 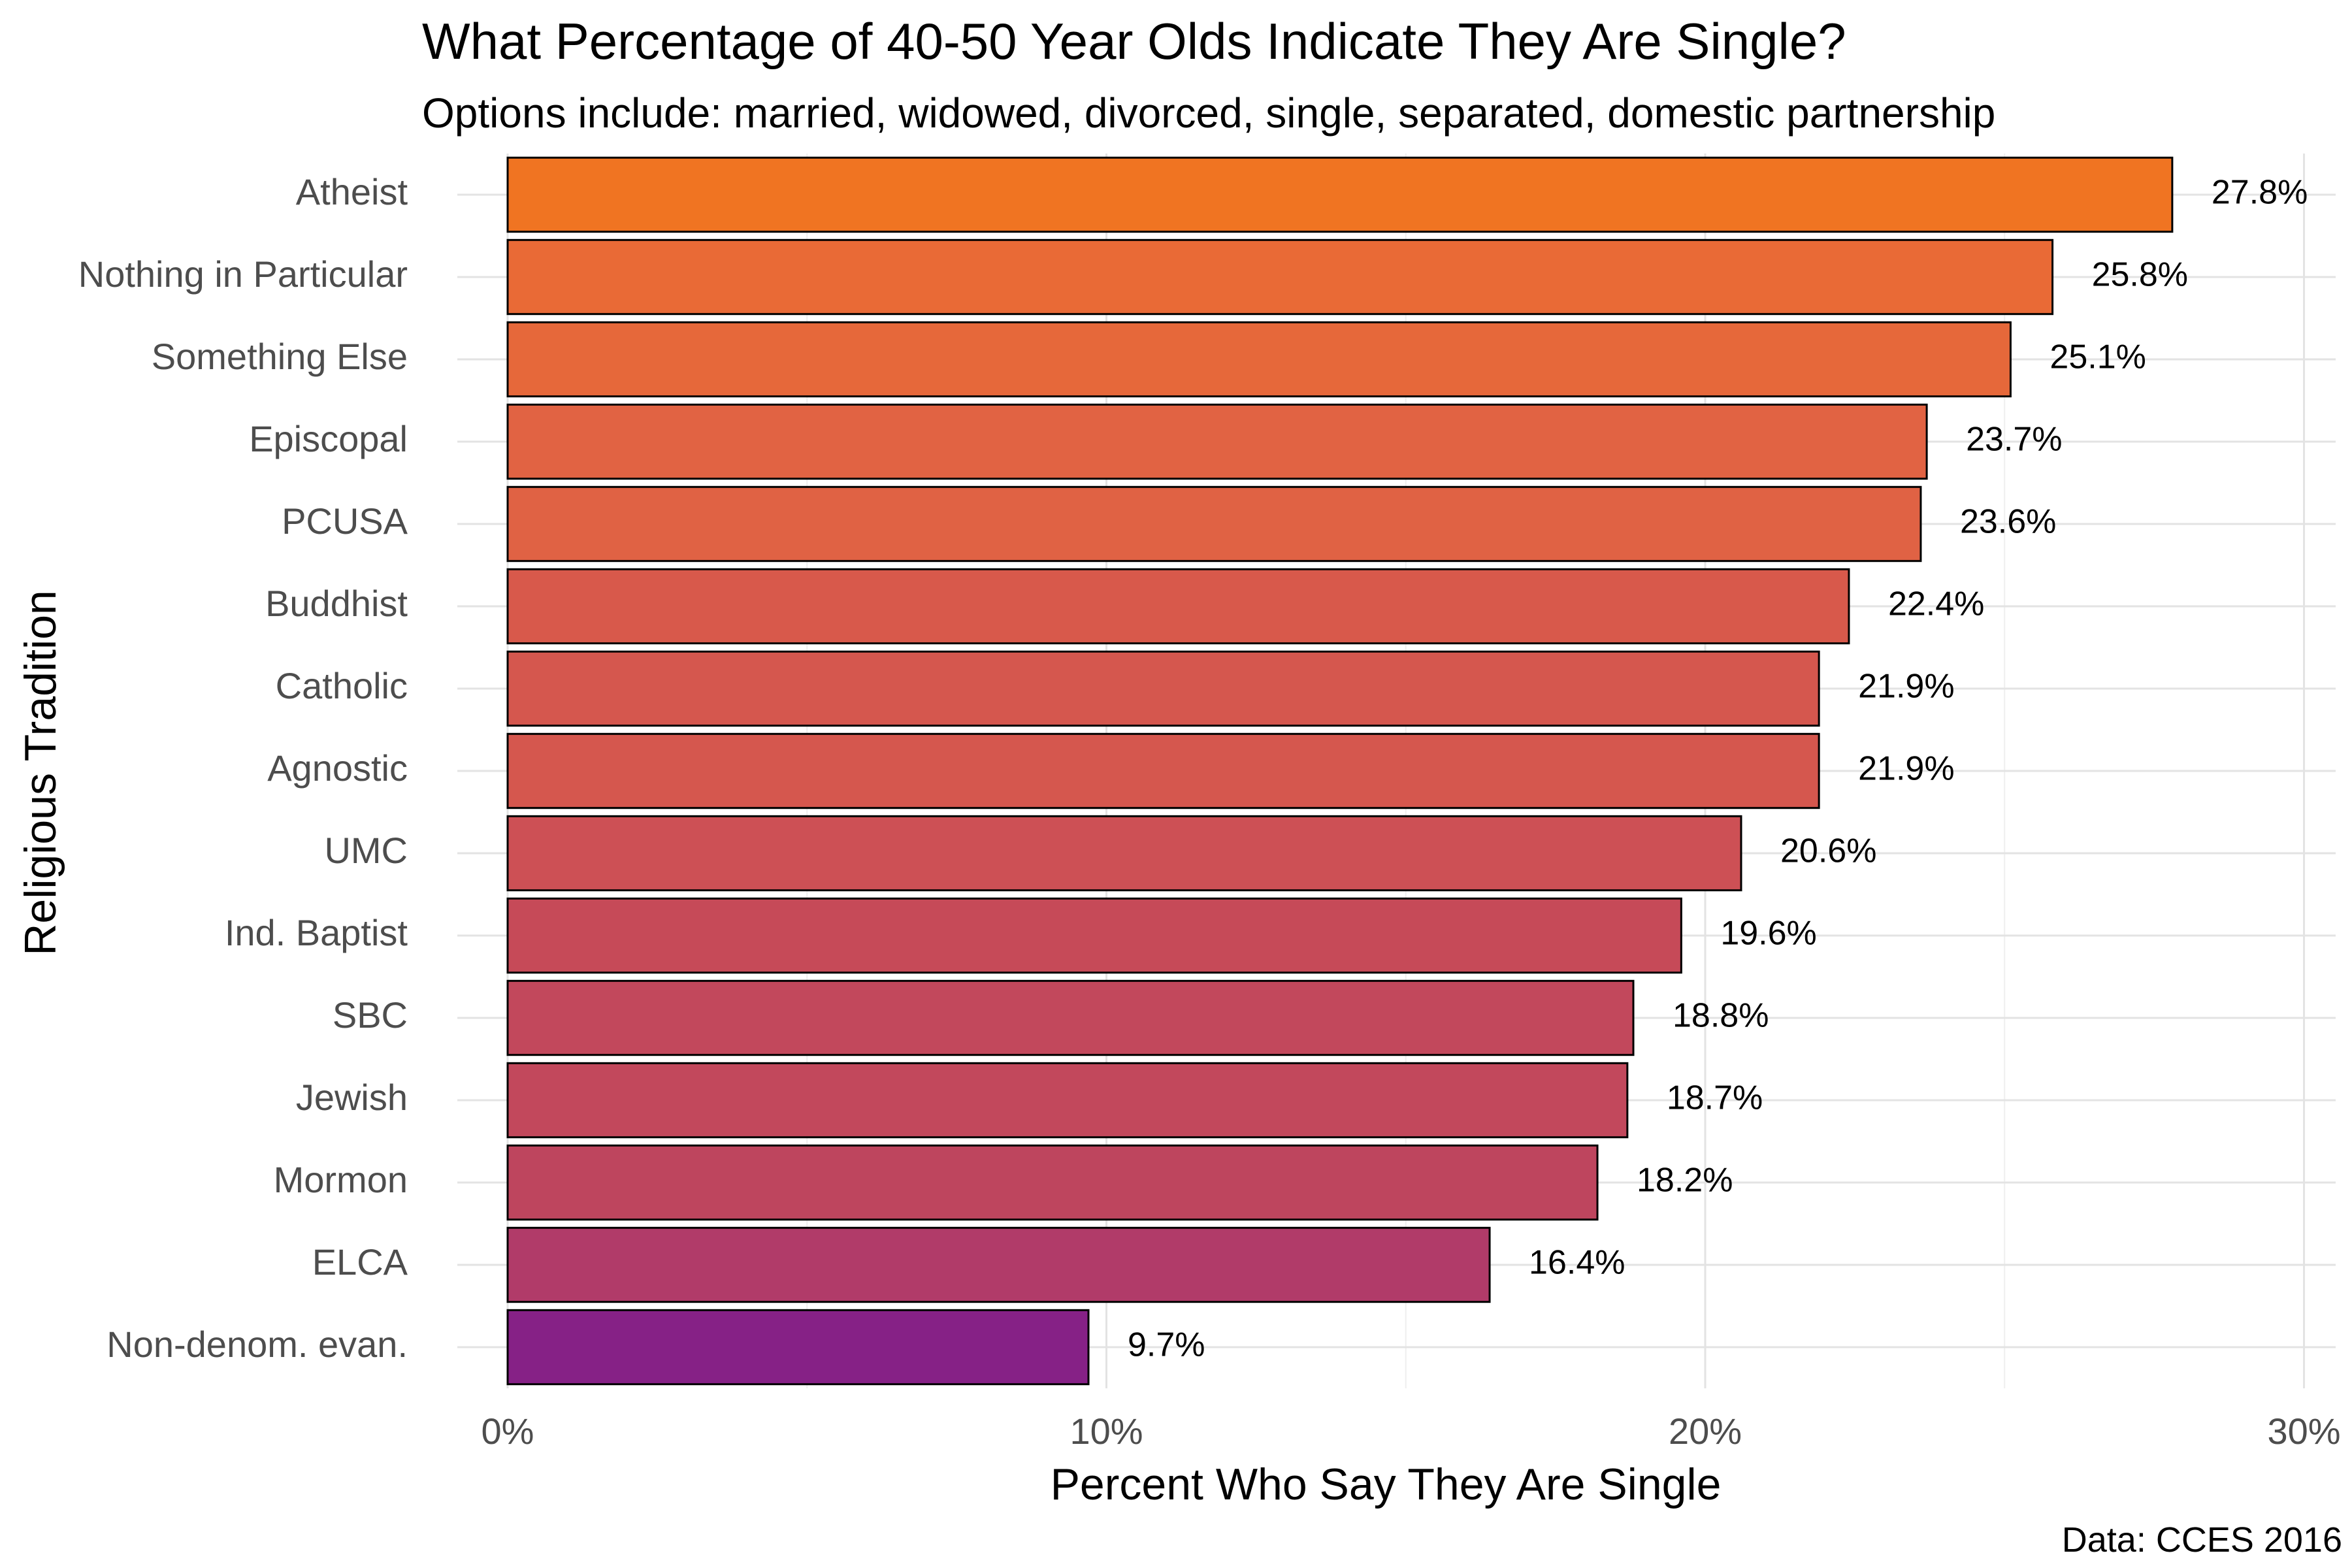 I want to click on x-tick-label: 20%, so click(x=1705, y=1431).